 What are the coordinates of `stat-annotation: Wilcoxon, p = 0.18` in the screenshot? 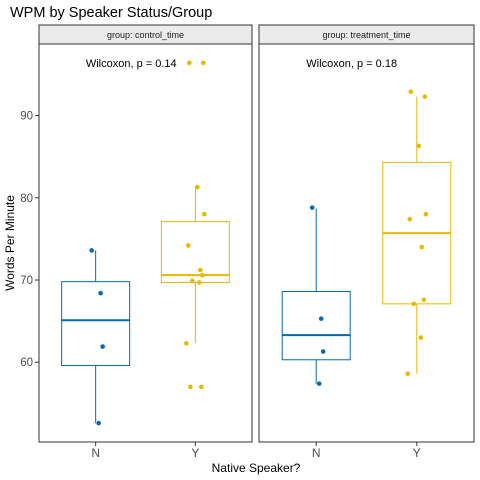 It's located at (351, 64).